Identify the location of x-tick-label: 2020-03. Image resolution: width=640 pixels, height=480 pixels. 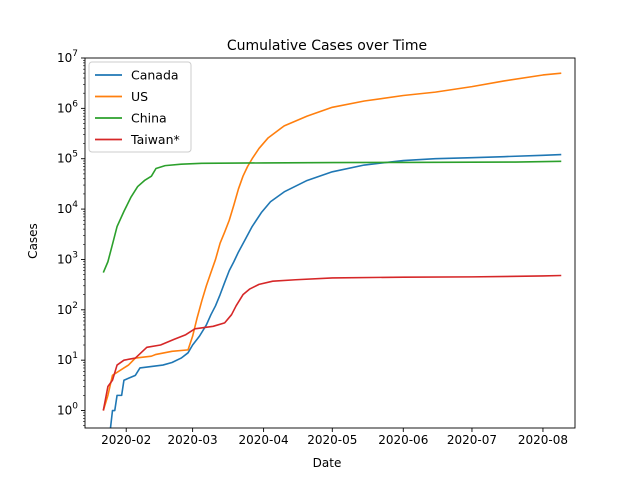
(193, 440).